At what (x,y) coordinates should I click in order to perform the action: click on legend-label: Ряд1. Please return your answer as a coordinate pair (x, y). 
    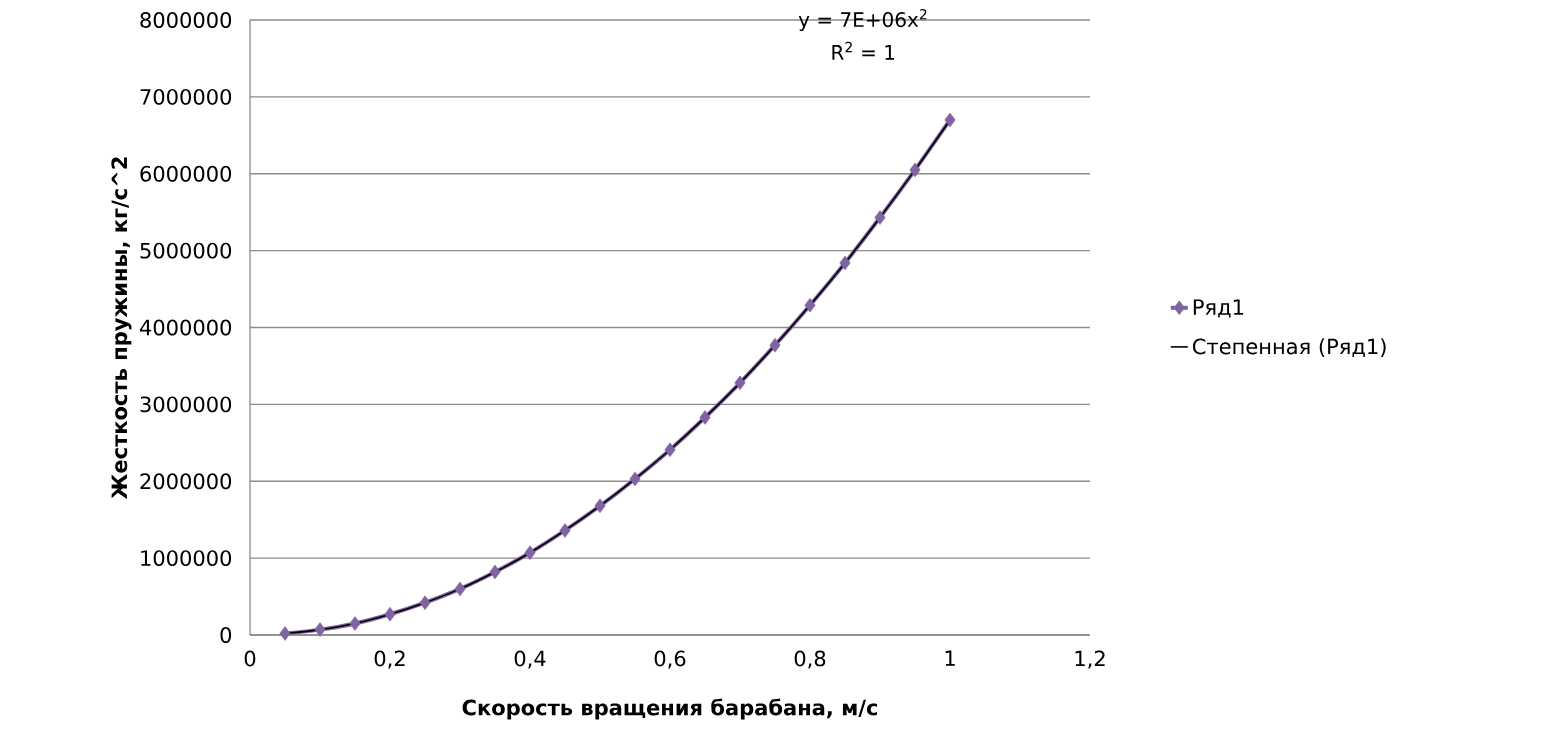
    Looking at the image, I should click on (1218, 308).